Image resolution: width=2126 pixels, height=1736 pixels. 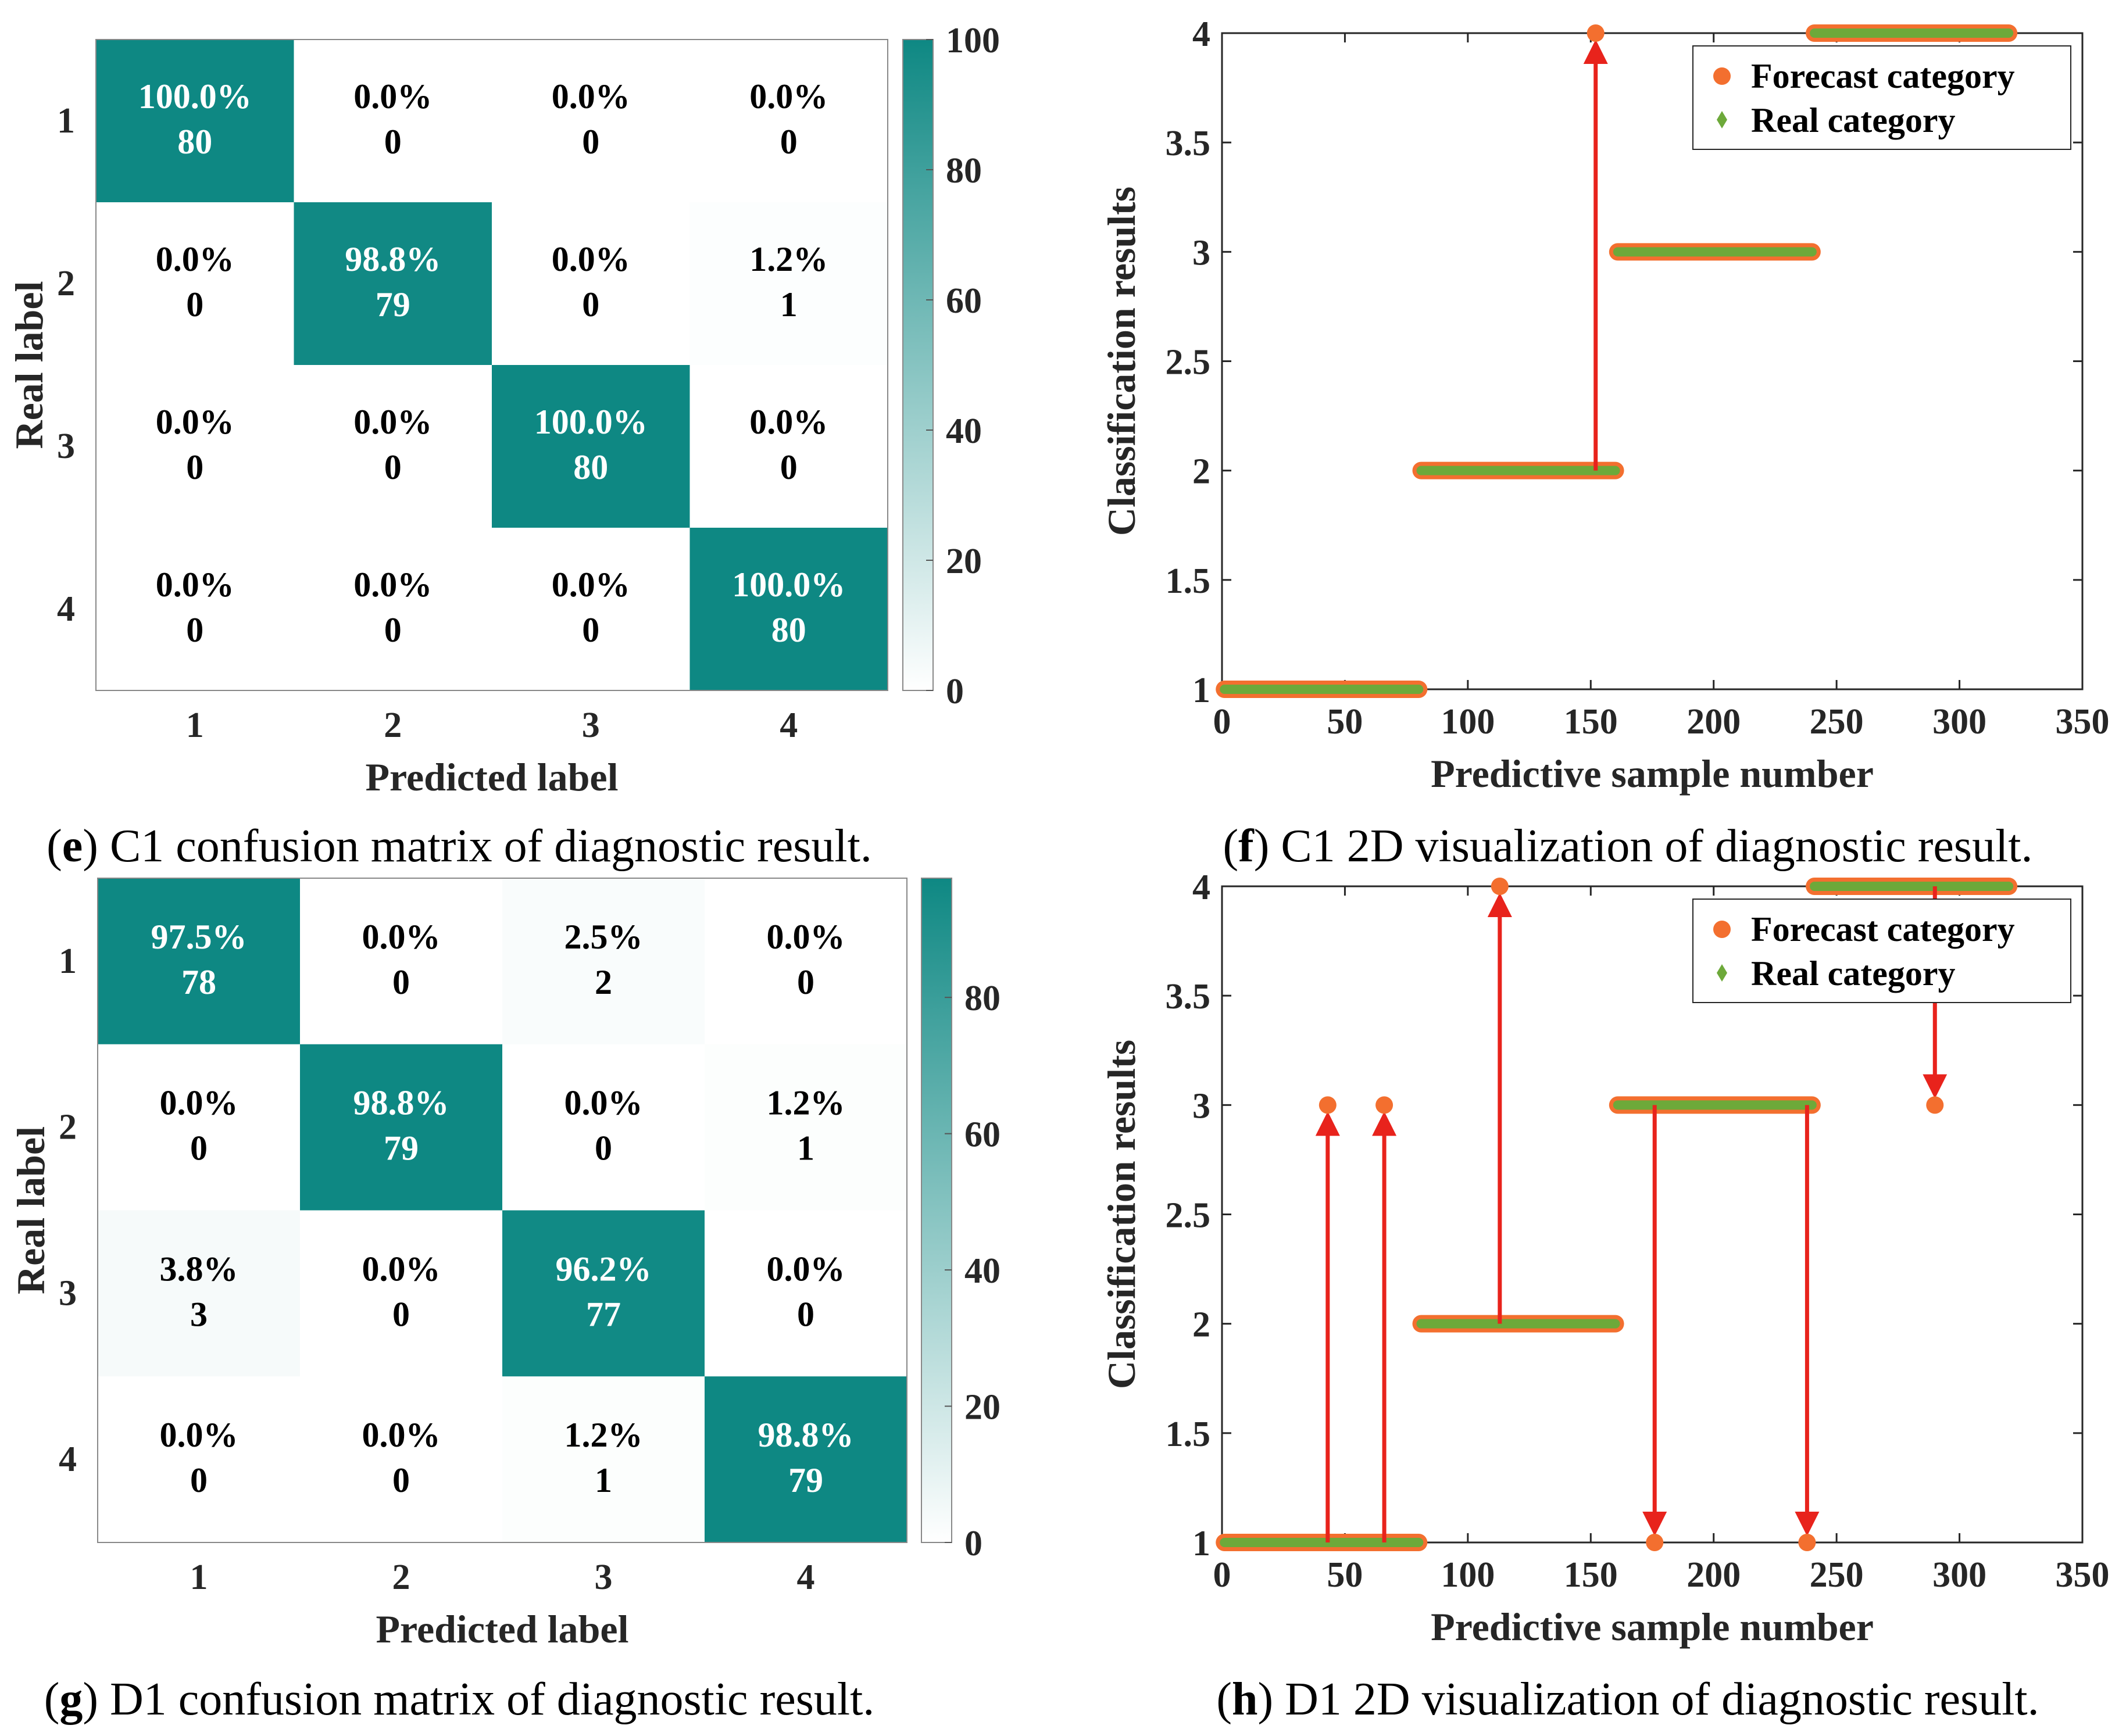 I want to click on x-tick-label: 250, so click(x=1837, y=1575).